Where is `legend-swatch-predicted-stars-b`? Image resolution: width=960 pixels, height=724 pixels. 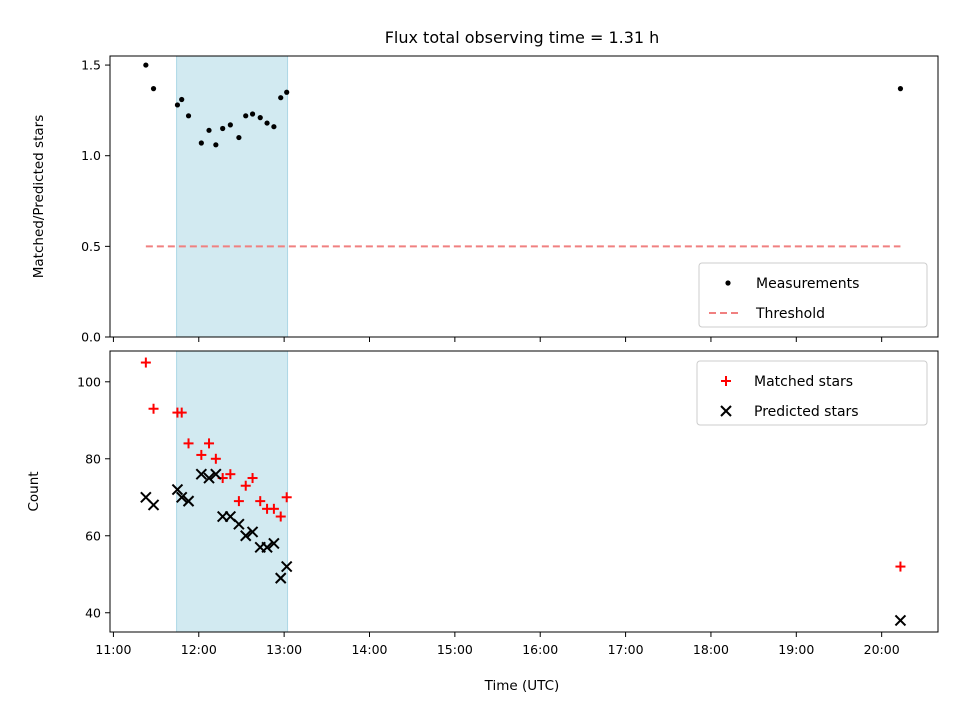
legend-swatch-predicted-stars-b is located at coordinates (726, 411).